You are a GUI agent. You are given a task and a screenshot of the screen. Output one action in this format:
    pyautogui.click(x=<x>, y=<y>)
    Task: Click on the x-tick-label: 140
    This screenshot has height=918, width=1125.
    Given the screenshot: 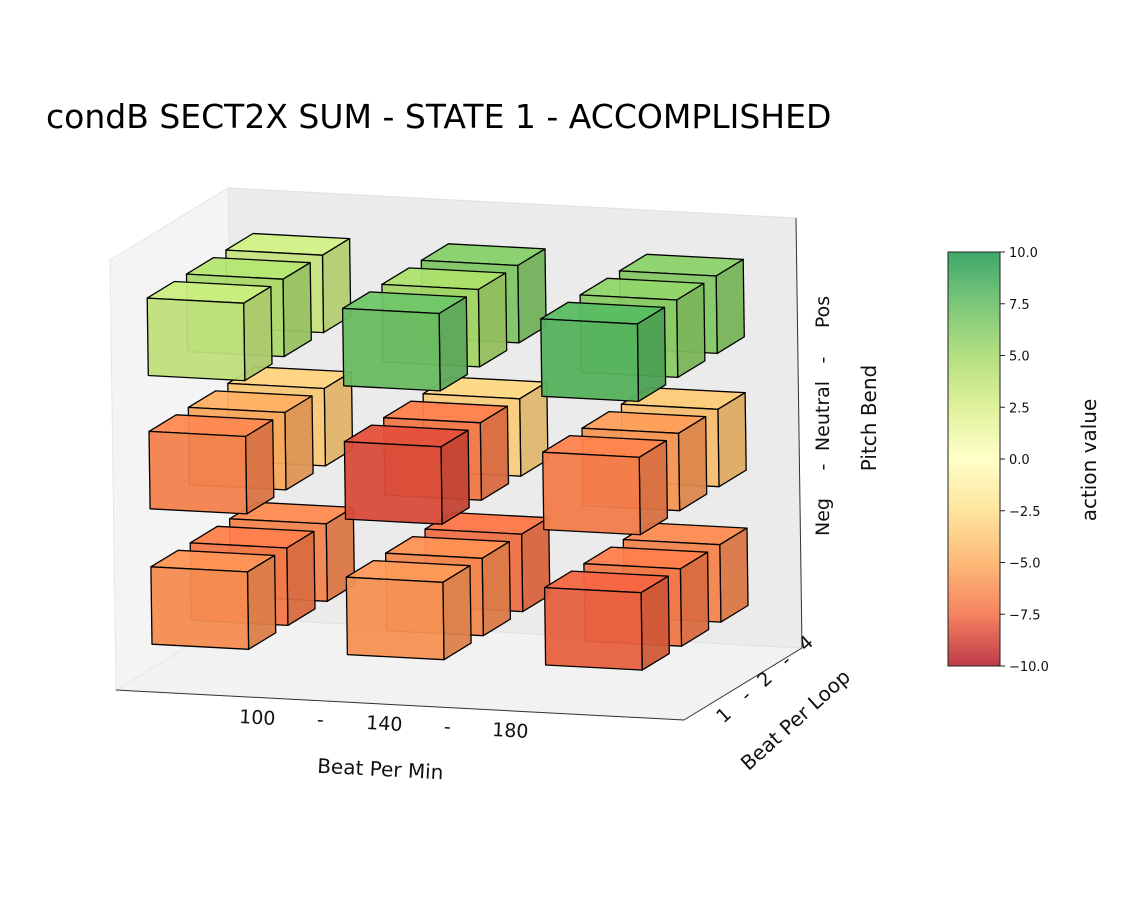 What is the action you would take?
    pyautogui.click(x=384, y=724)
    